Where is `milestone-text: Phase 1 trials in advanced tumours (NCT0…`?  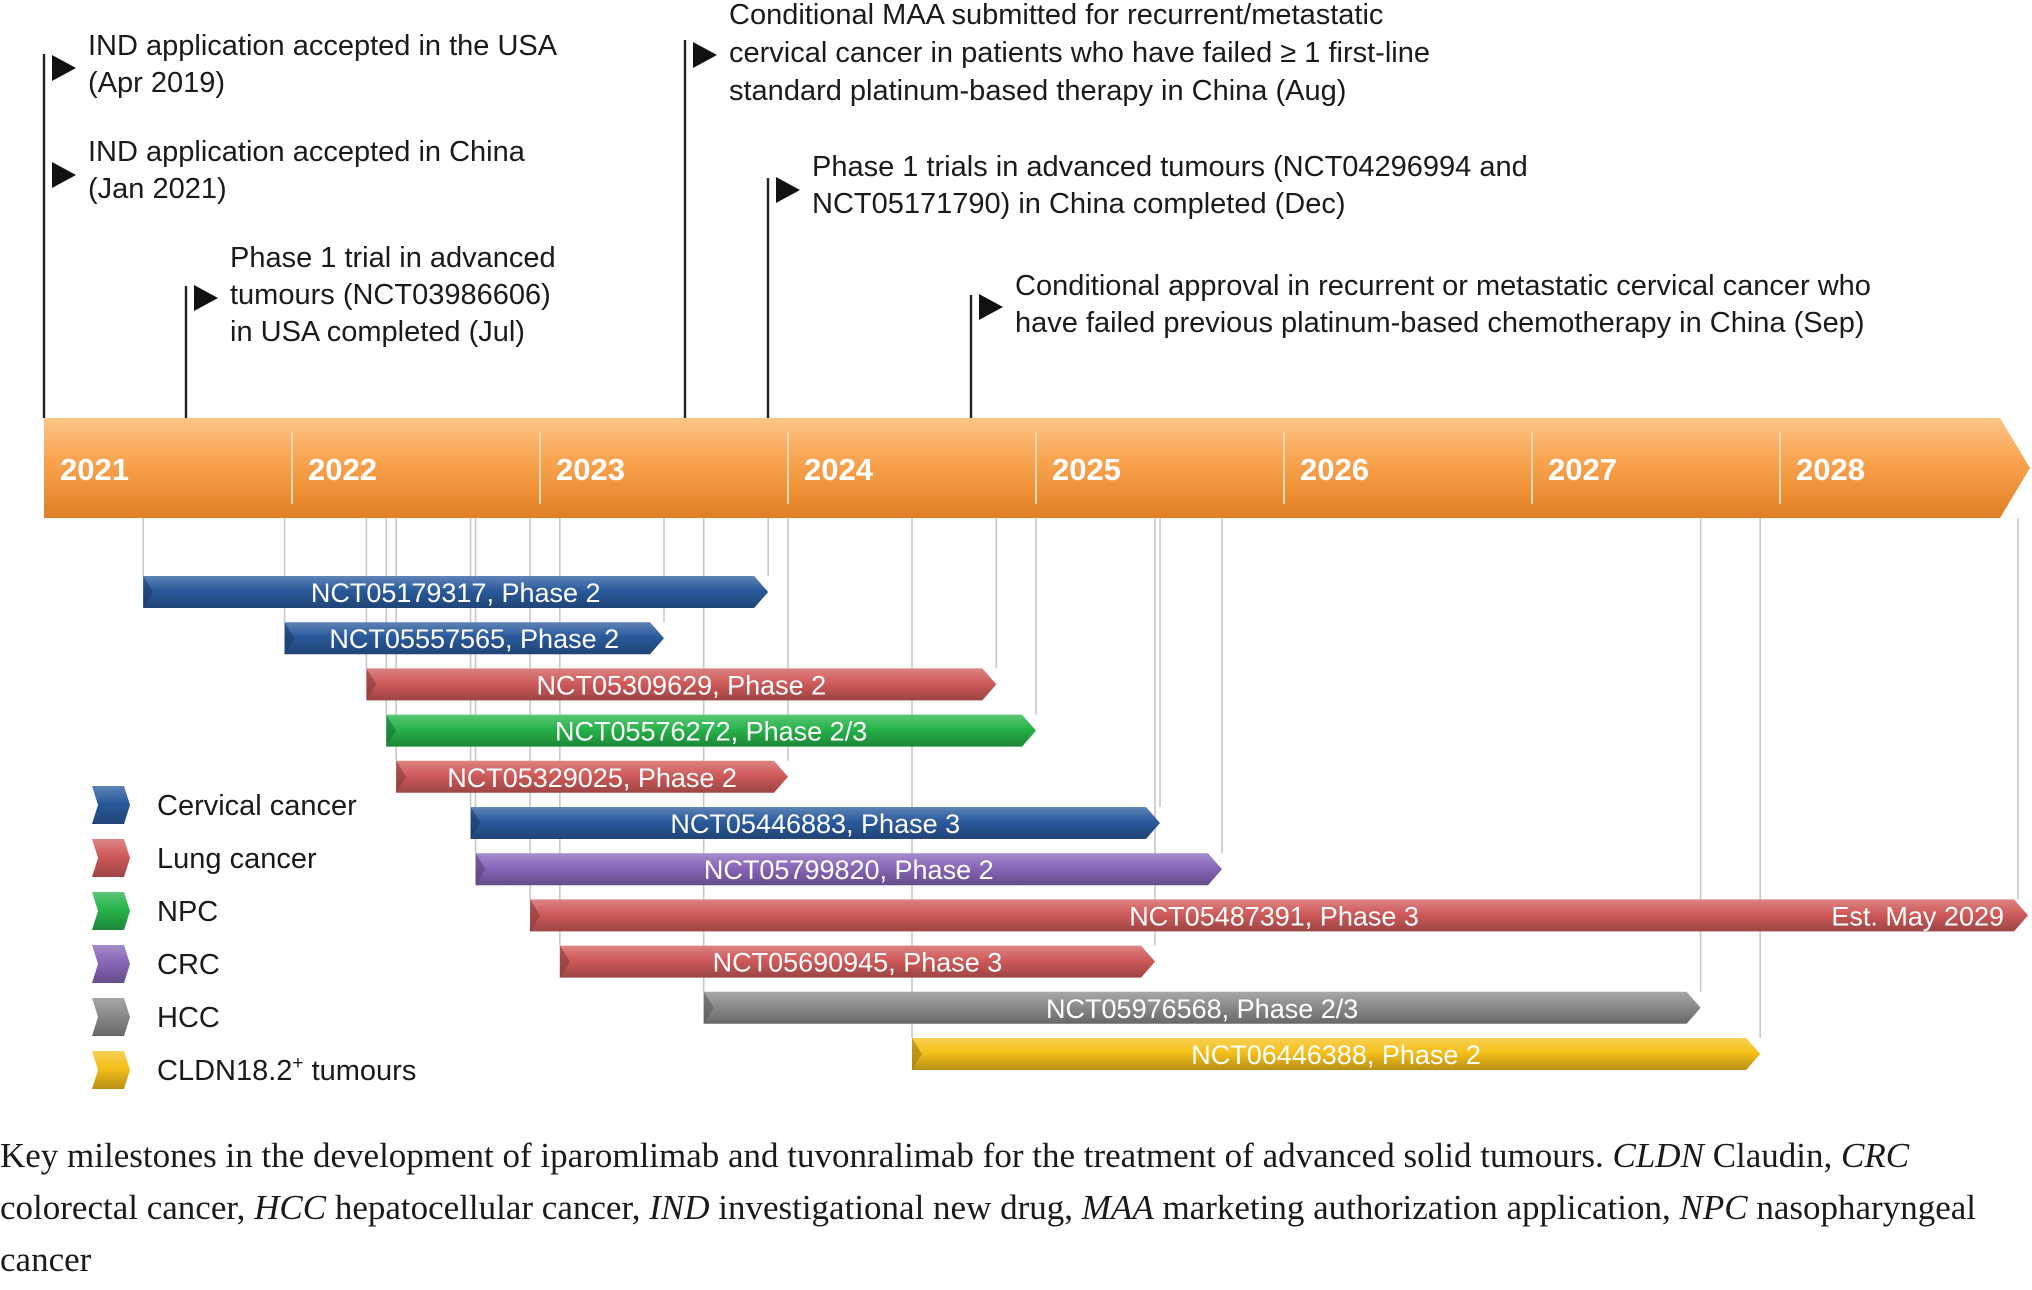
milestone-text: Phase 1 trials in advanced tumours (NCT0… is located at coordinates (1170, 167).